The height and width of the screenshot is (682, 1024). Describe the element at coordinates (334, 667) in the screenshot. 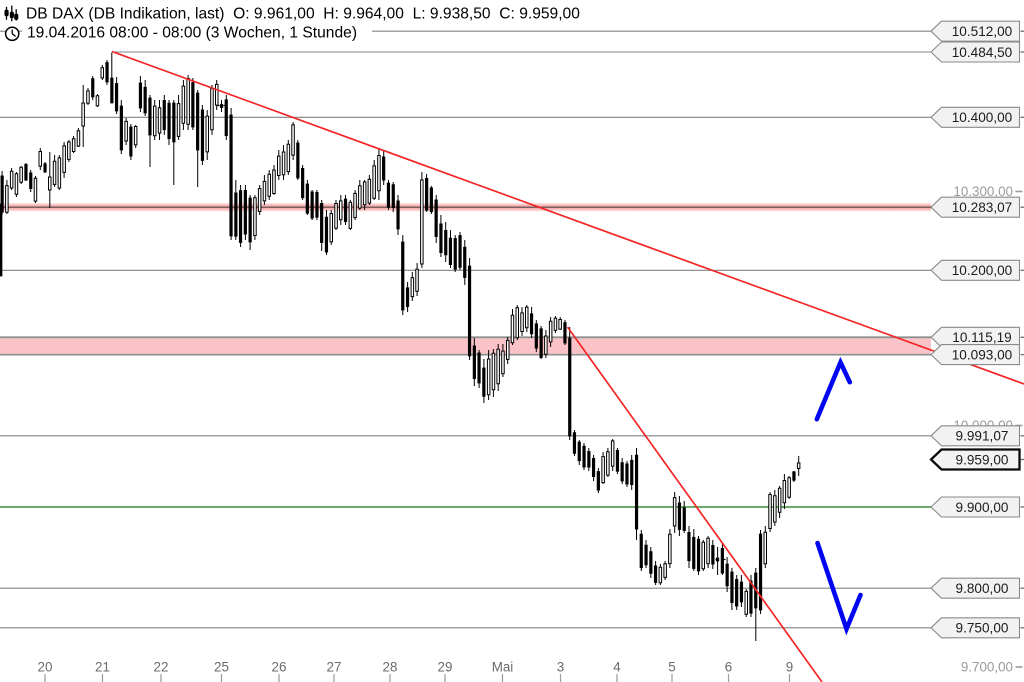

I see `svg-text: 27` at that location.